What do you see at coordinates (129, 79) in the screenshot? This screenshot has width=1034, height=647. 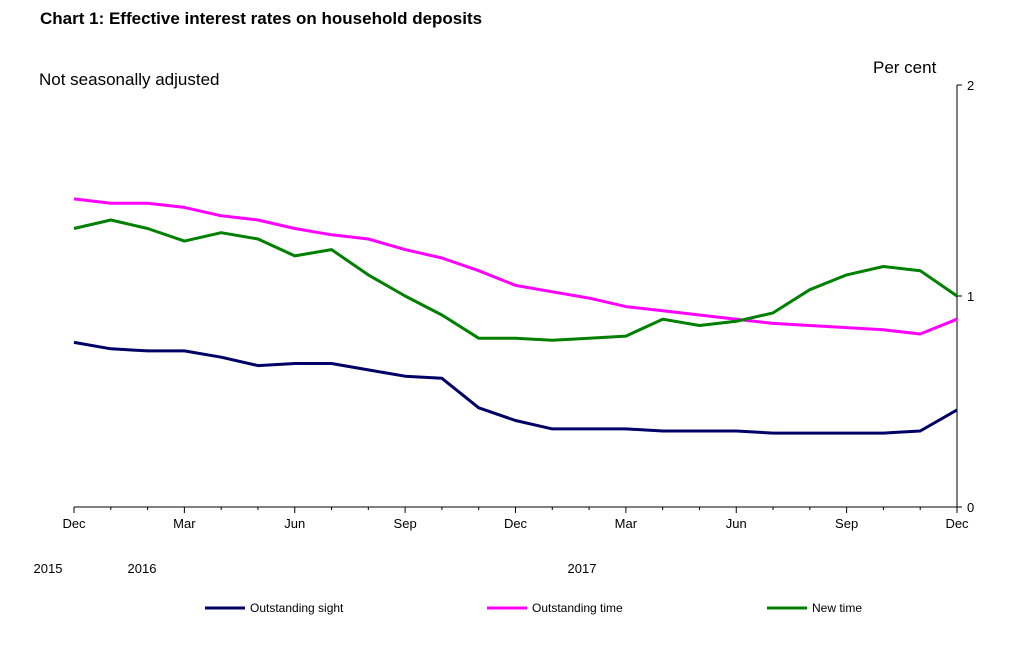 I see `chart-subtitle: Not seasonally adjusted` at bounding box center [129, 79].